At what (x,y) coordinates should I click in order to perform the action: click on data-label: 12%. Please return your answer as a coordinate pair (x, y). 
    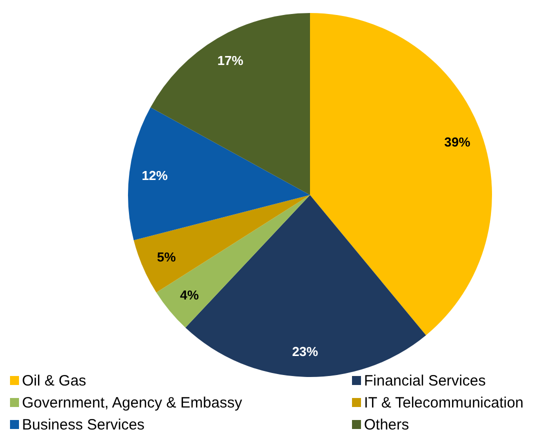
    Looking at the image, I should click on (155, 175).